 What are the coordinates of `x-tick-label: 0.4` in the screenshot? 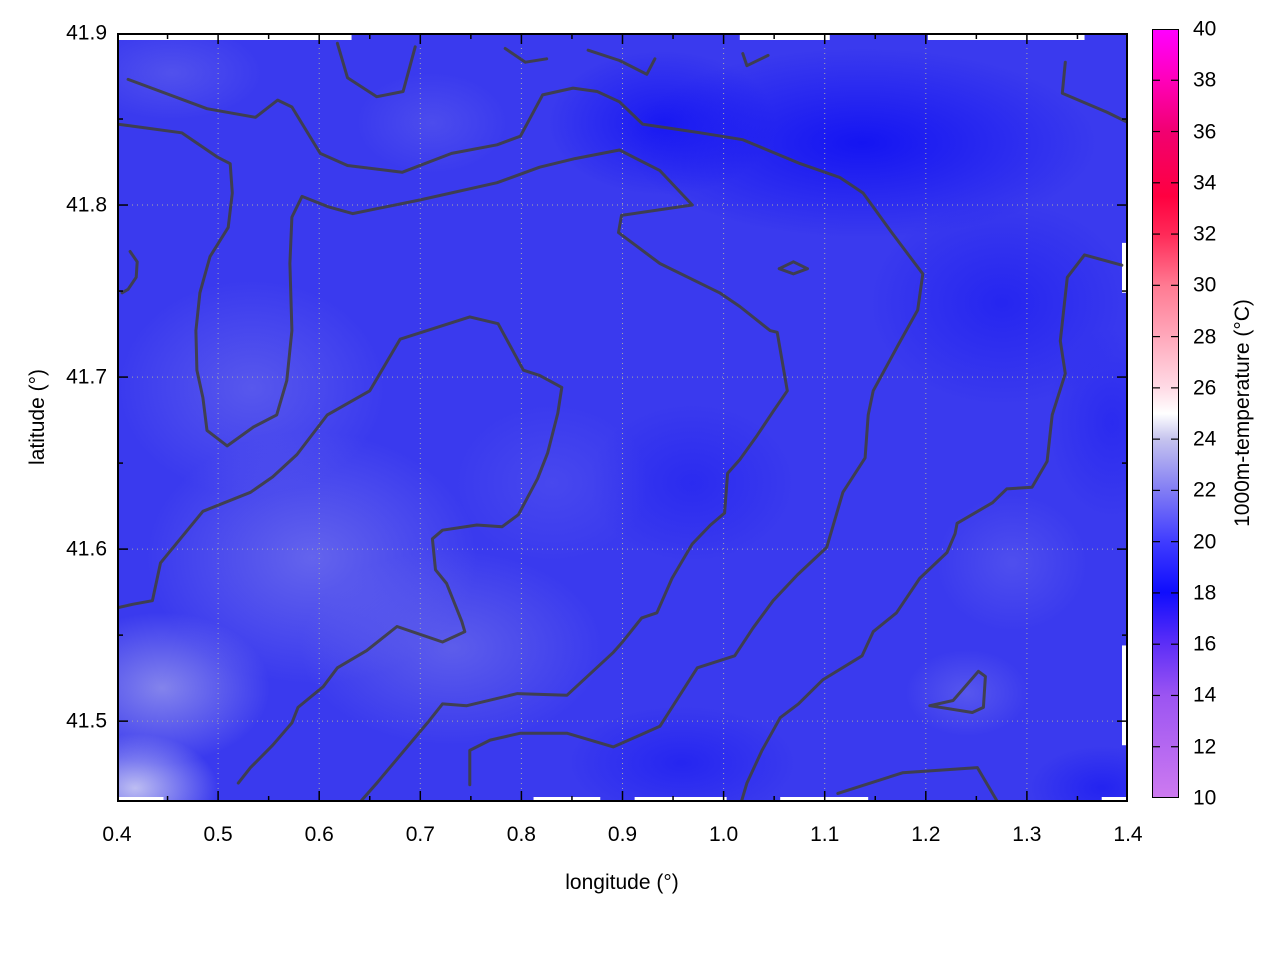 It's located at (117, 834).